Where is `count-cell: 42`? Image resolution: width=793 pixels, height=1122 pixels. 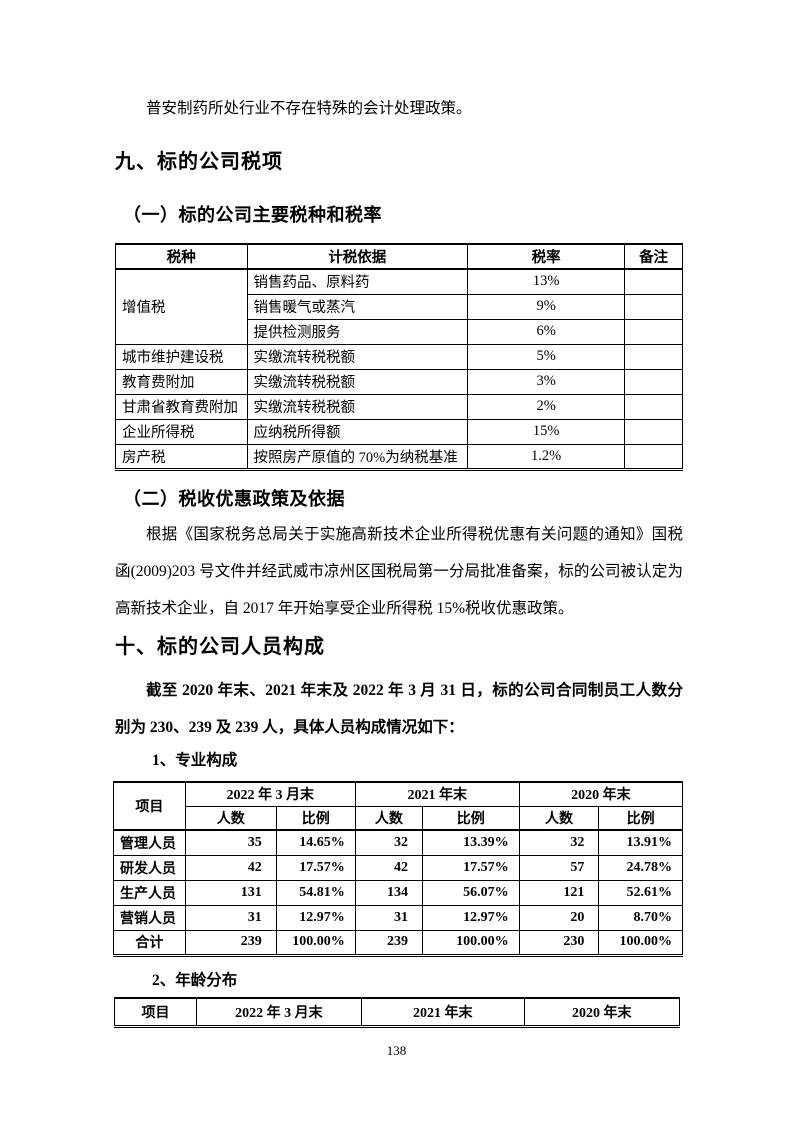
count-cell: 42 is located at coordinates (388, 867).